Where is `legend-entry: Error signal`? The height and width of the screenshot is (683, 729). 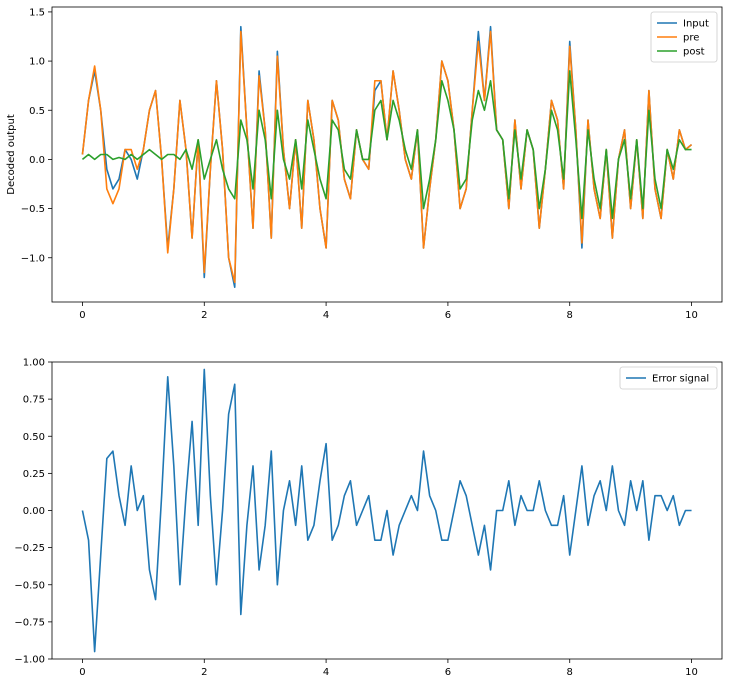
legend-entry: Error signal is located at coordinates (680, 379).